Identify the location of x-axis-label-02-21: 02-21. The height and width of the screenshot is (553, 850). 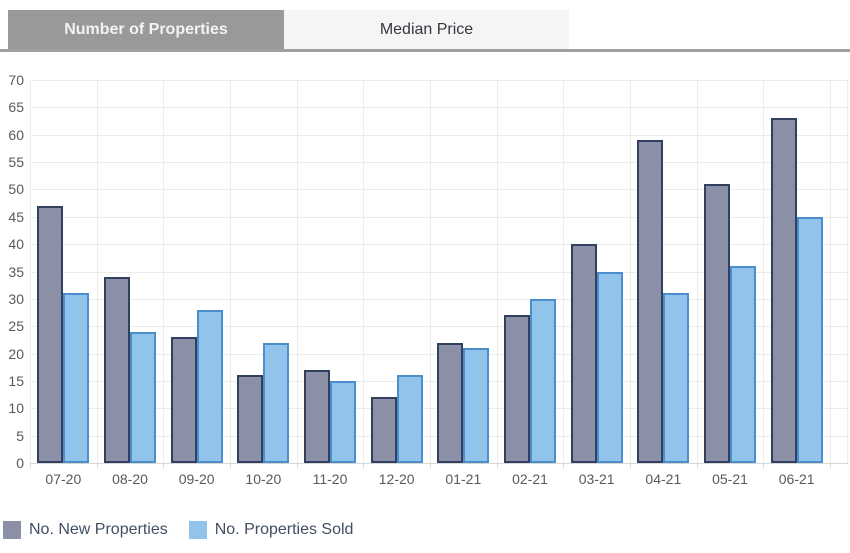
(530, 479).